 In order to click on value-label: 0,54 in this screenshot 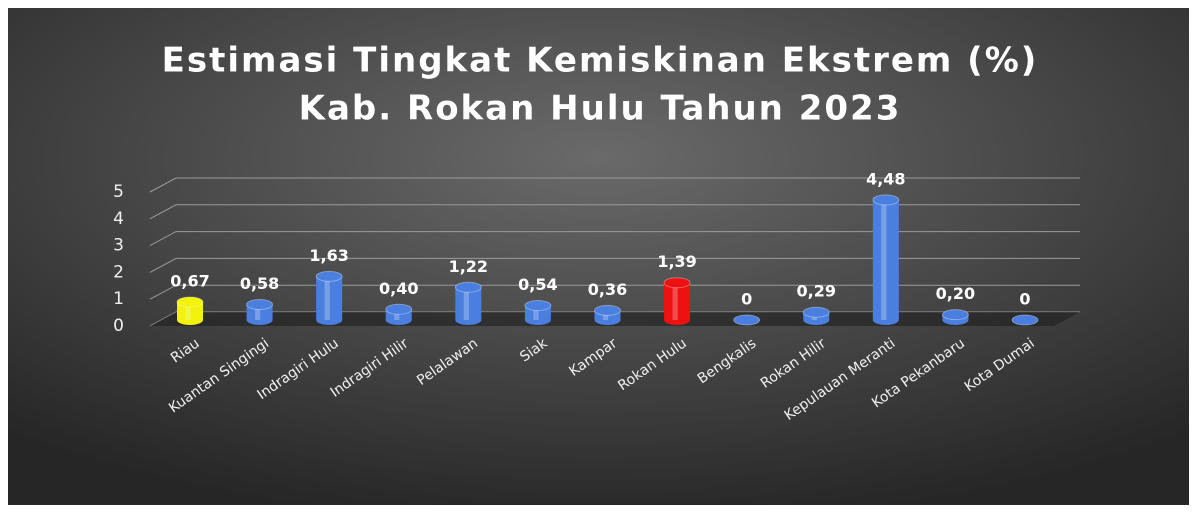, I will do `click(537, 284)`.